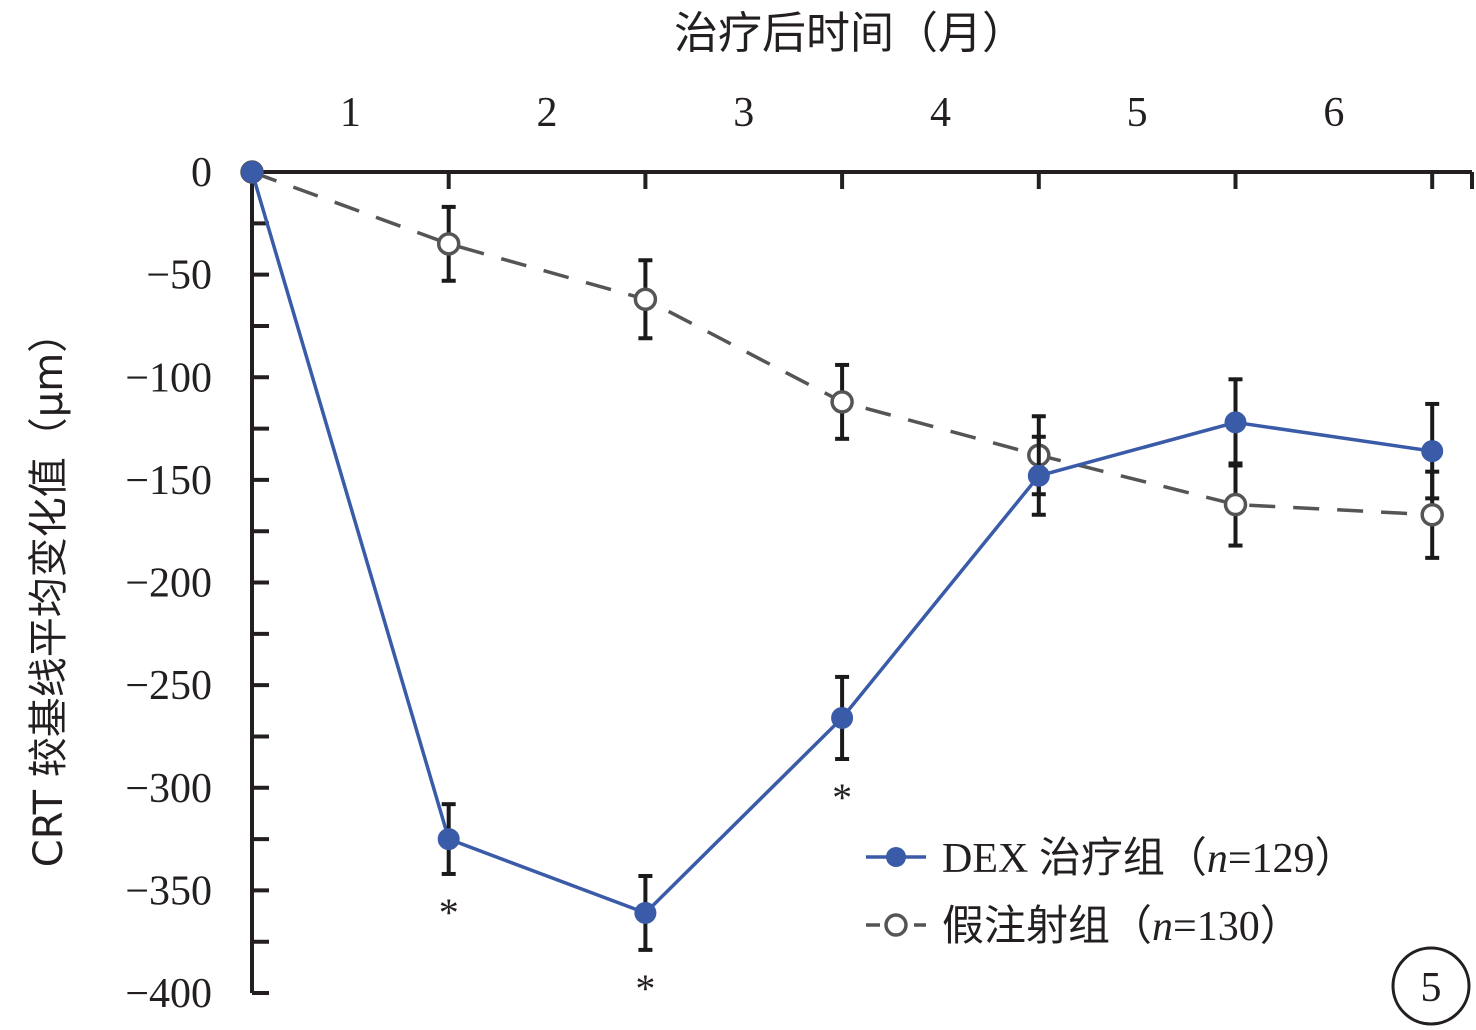  What do you see at coordinates (1137, 113) in the screenshot?
I see `x-tick-label: 5` at bounding box center [1137, 113].